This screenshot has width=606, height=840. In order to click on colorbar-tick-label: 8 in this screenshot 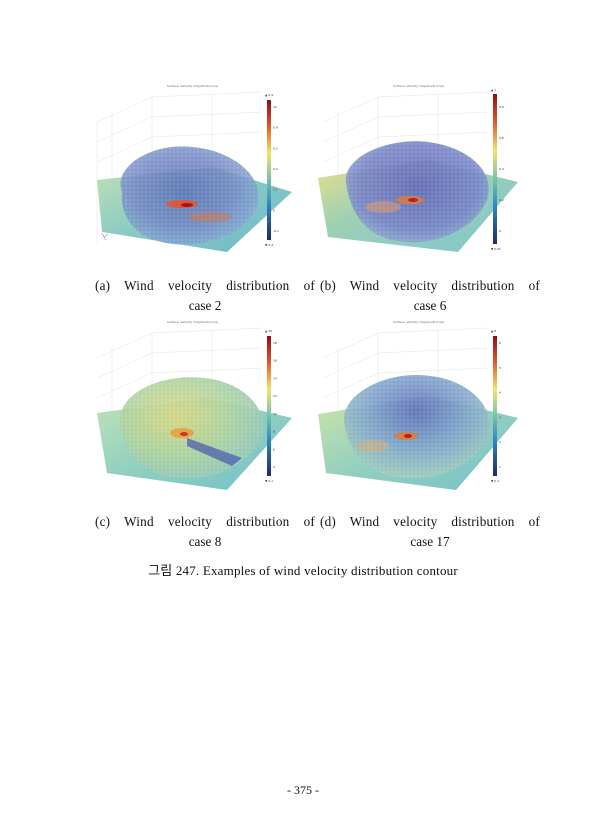, I will do `click(274, 432)`.